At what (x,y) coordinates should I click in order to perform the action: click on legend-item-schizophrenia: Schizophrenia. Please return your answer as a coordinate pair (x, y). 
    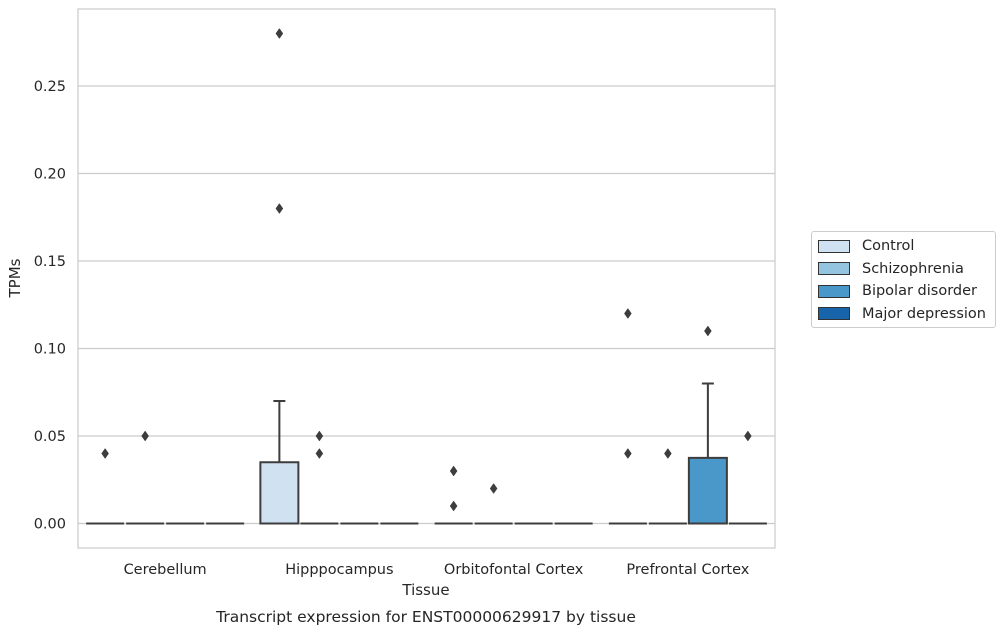
    Looking at the image, I should click on (906, 269).